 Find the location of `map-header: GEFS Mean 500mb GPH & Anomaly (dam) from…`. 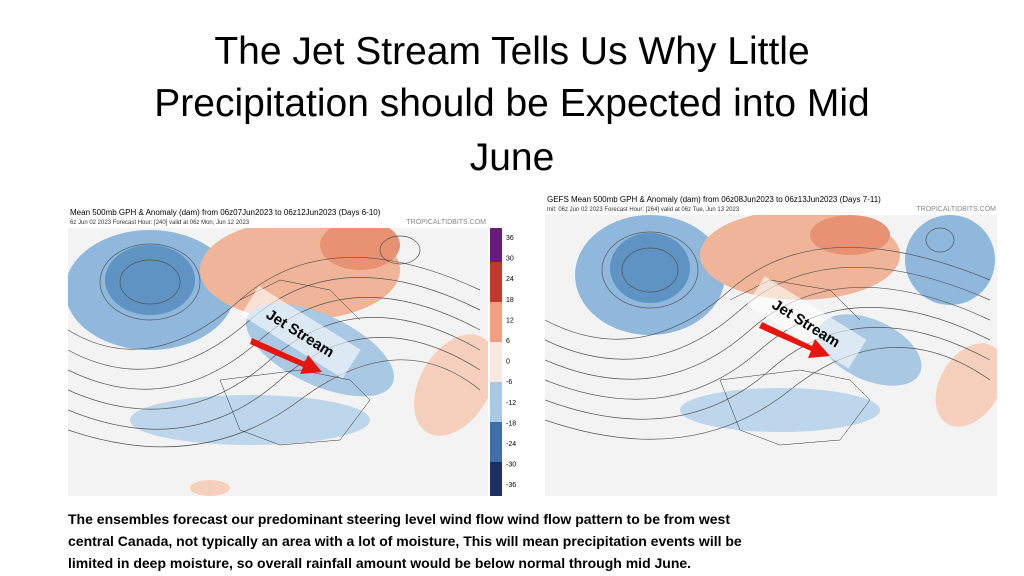

map-header: GEFS Mean 500mb GPH & Anomaly (dam) from… is located at coordinates (714, 199).